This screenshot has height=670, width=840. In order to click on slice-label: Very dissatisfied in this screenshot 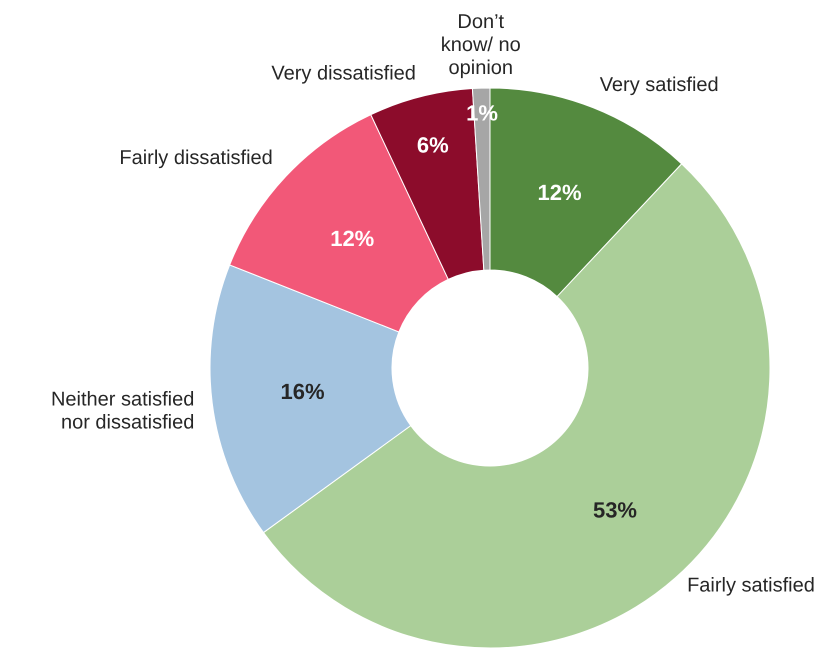, I will do `click(343, 73)`.